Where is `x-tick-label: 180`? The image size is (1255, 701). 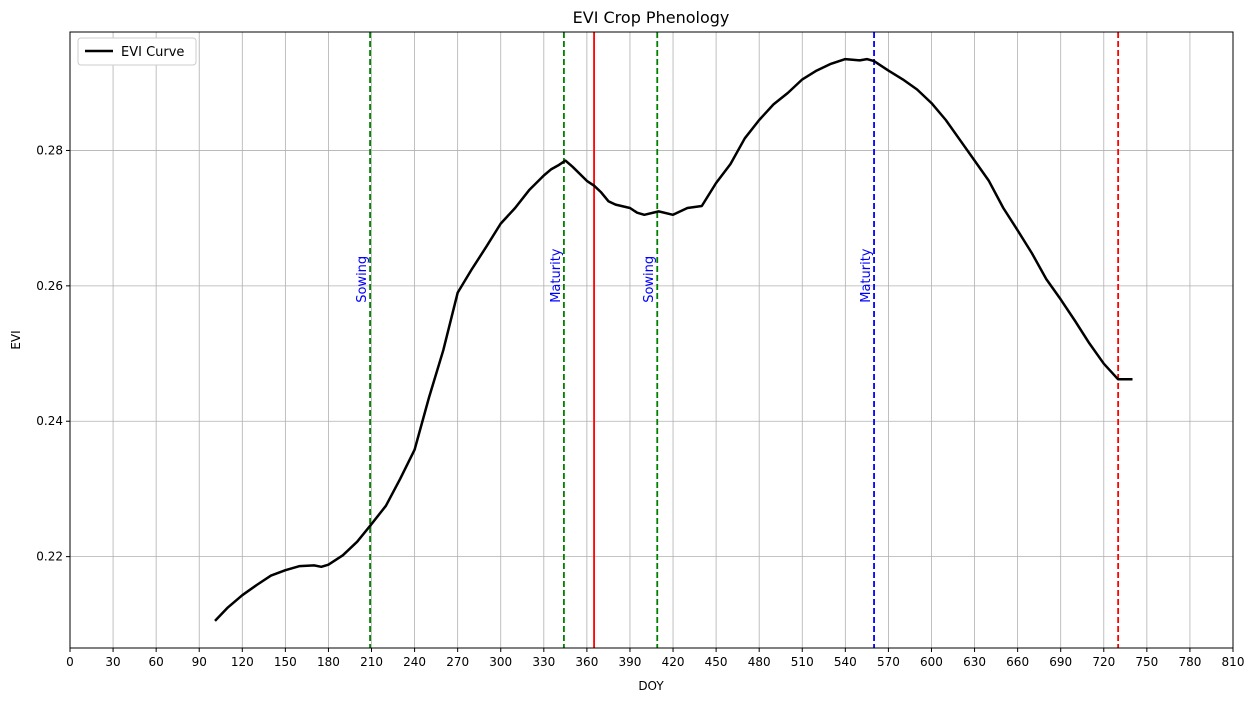 x-tick-label: 180 is located at coordinates (328, 662).